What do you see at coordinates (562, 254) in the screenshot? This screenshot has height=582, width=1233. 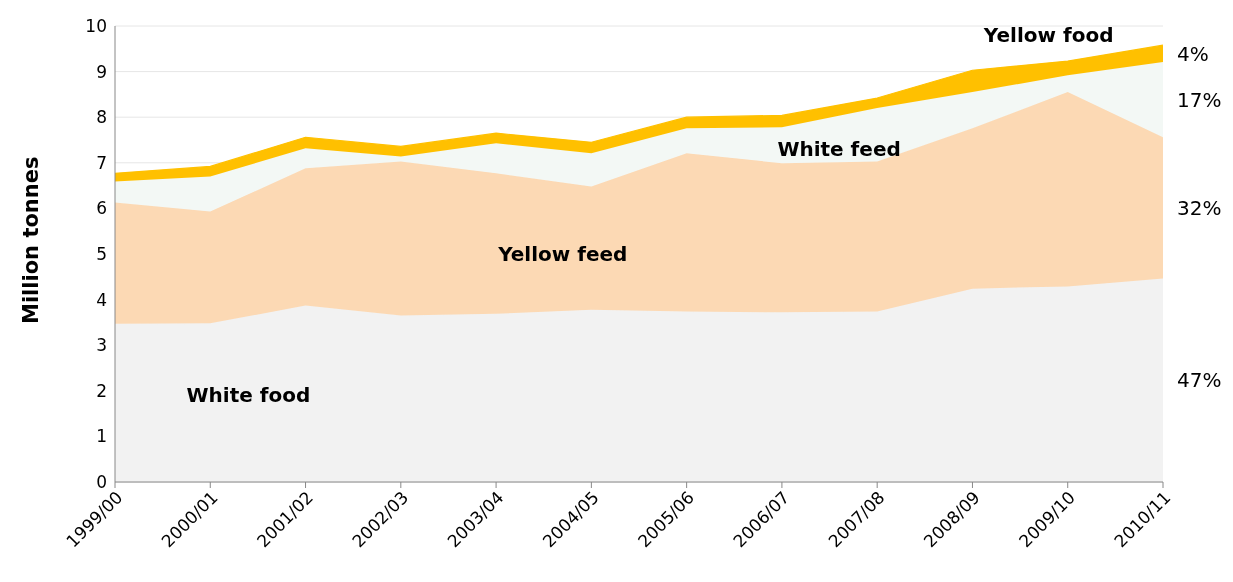 I see `series-label: Yellow feed` at bounding box center [562, 254].